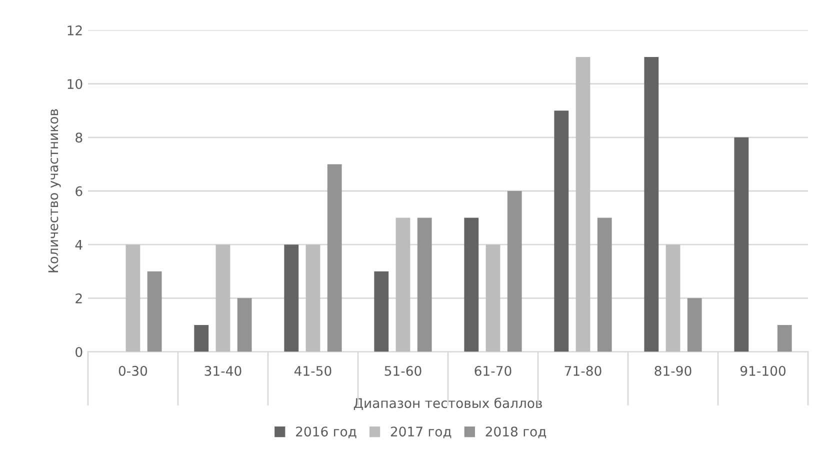 This screenshot has width=822, height=451. What do you see at coordinates (223, 371) in the screenshot?
I see `x-tick-label: 31-40` at bounding box center [223, 371].